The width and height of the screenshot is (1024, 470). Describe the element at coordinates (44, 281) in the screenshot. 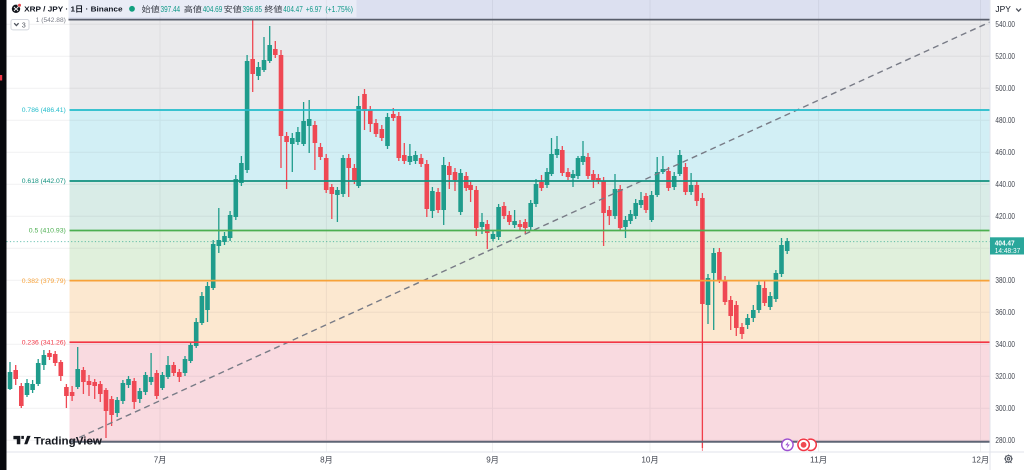

I see `svg-text: 0.382 (379.79)` at that location.